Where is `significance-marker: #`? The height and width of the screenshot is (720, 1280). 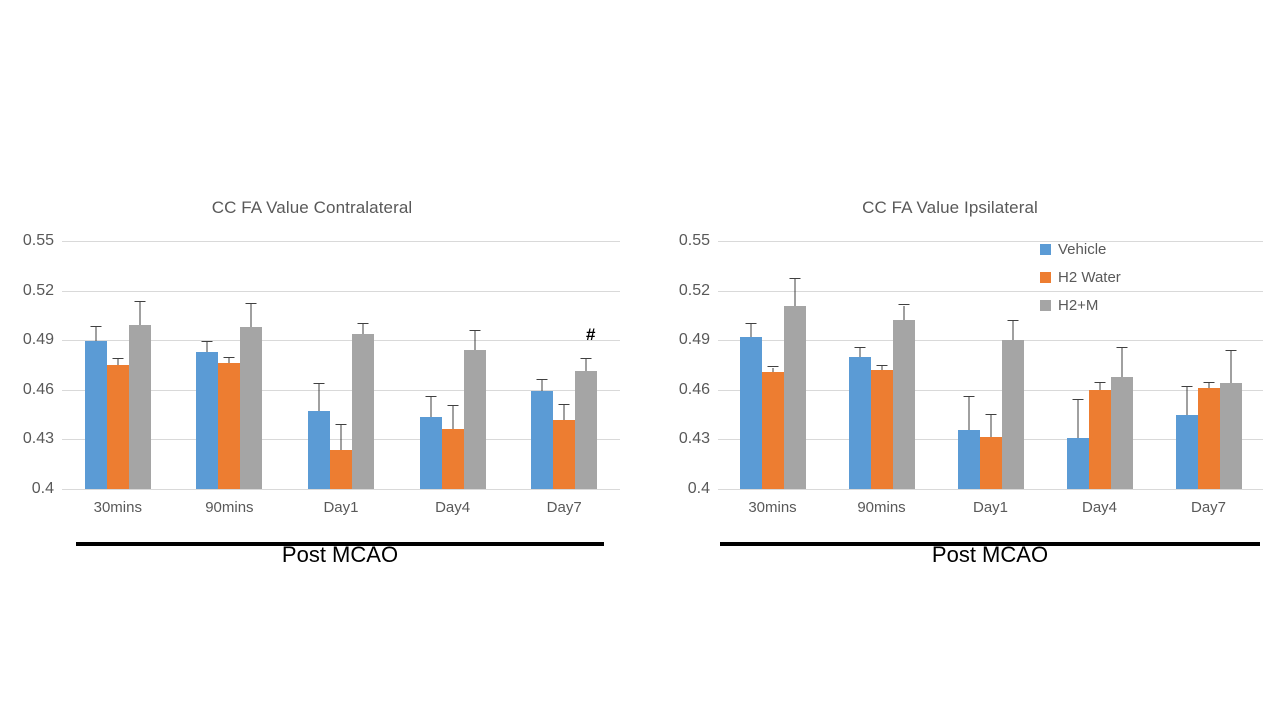 significance-marker: # is located at coordinates (591, 334).